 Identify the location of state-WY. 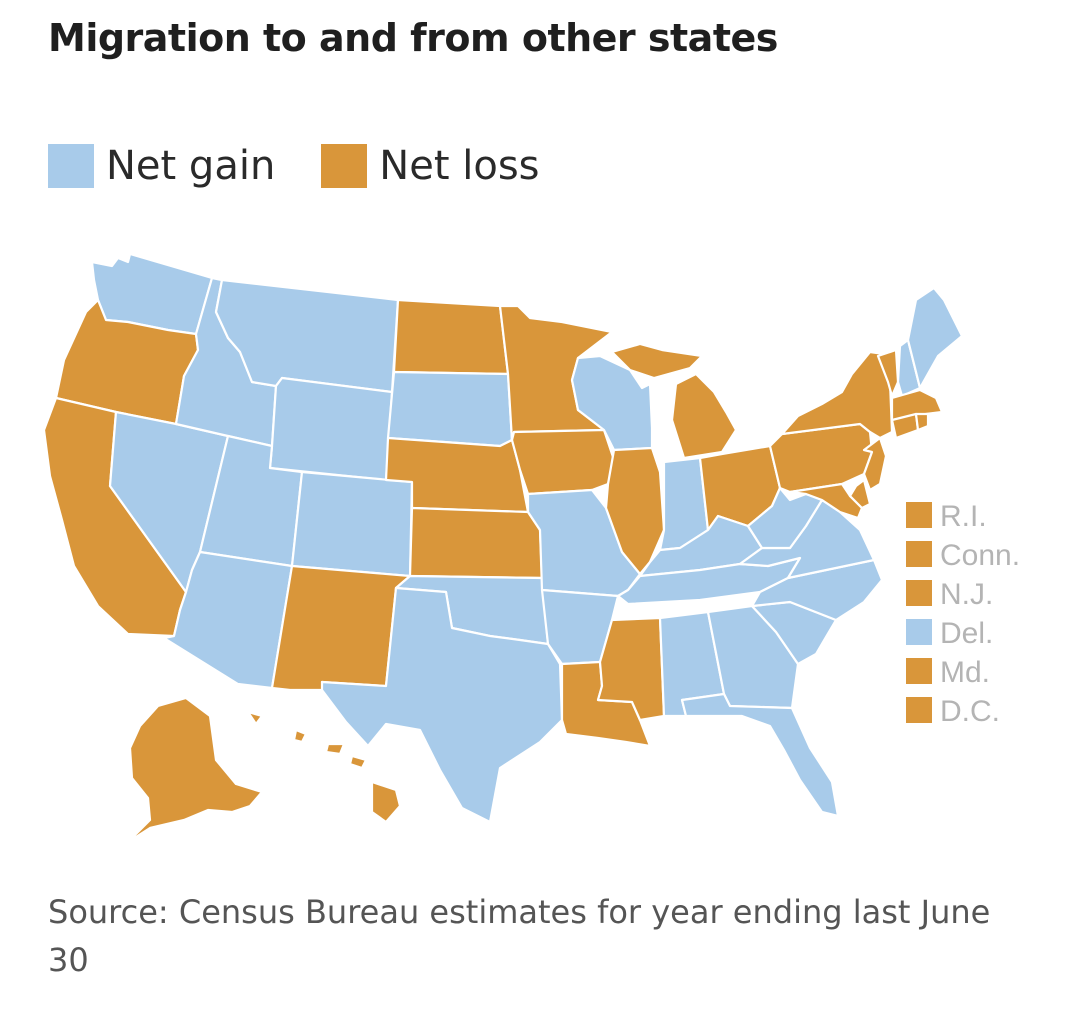
(331, 429).